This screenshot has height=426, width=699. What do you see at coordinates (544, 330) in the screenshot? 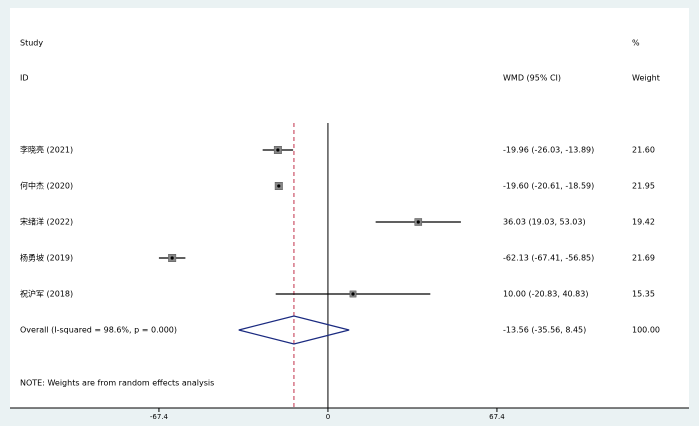
I see `overall-ci-text: -13.56 (-35.56, 8.45)` at bounding box center [544, 330].